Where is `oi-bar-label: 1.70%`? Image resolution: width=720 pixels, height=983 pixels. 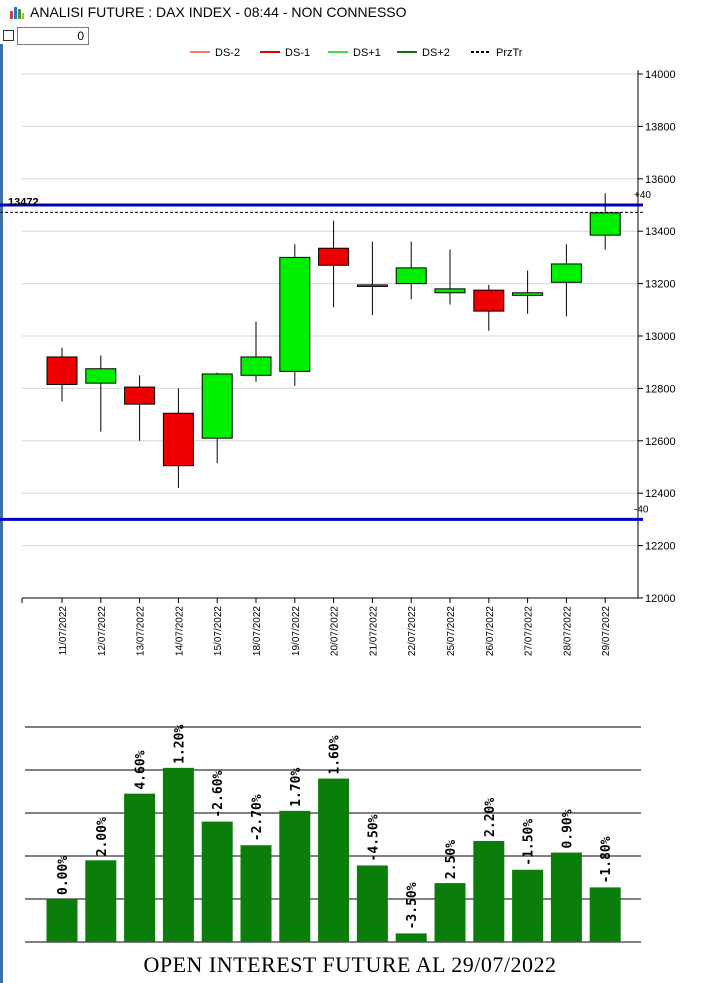 oi-bar-label: 1.70% is located at coordinates (296, 787).